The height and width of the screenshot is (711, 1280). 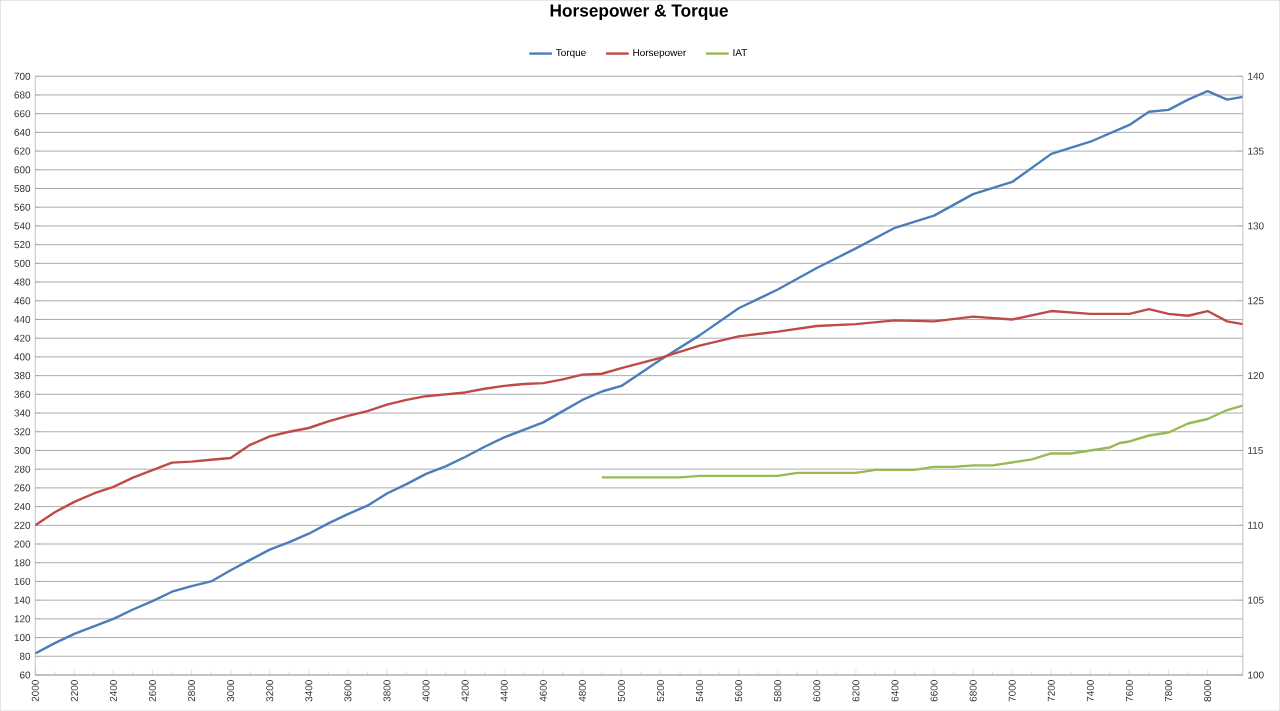 I want to click on y2-tick-label: 125, so click(x=1256, y=301).